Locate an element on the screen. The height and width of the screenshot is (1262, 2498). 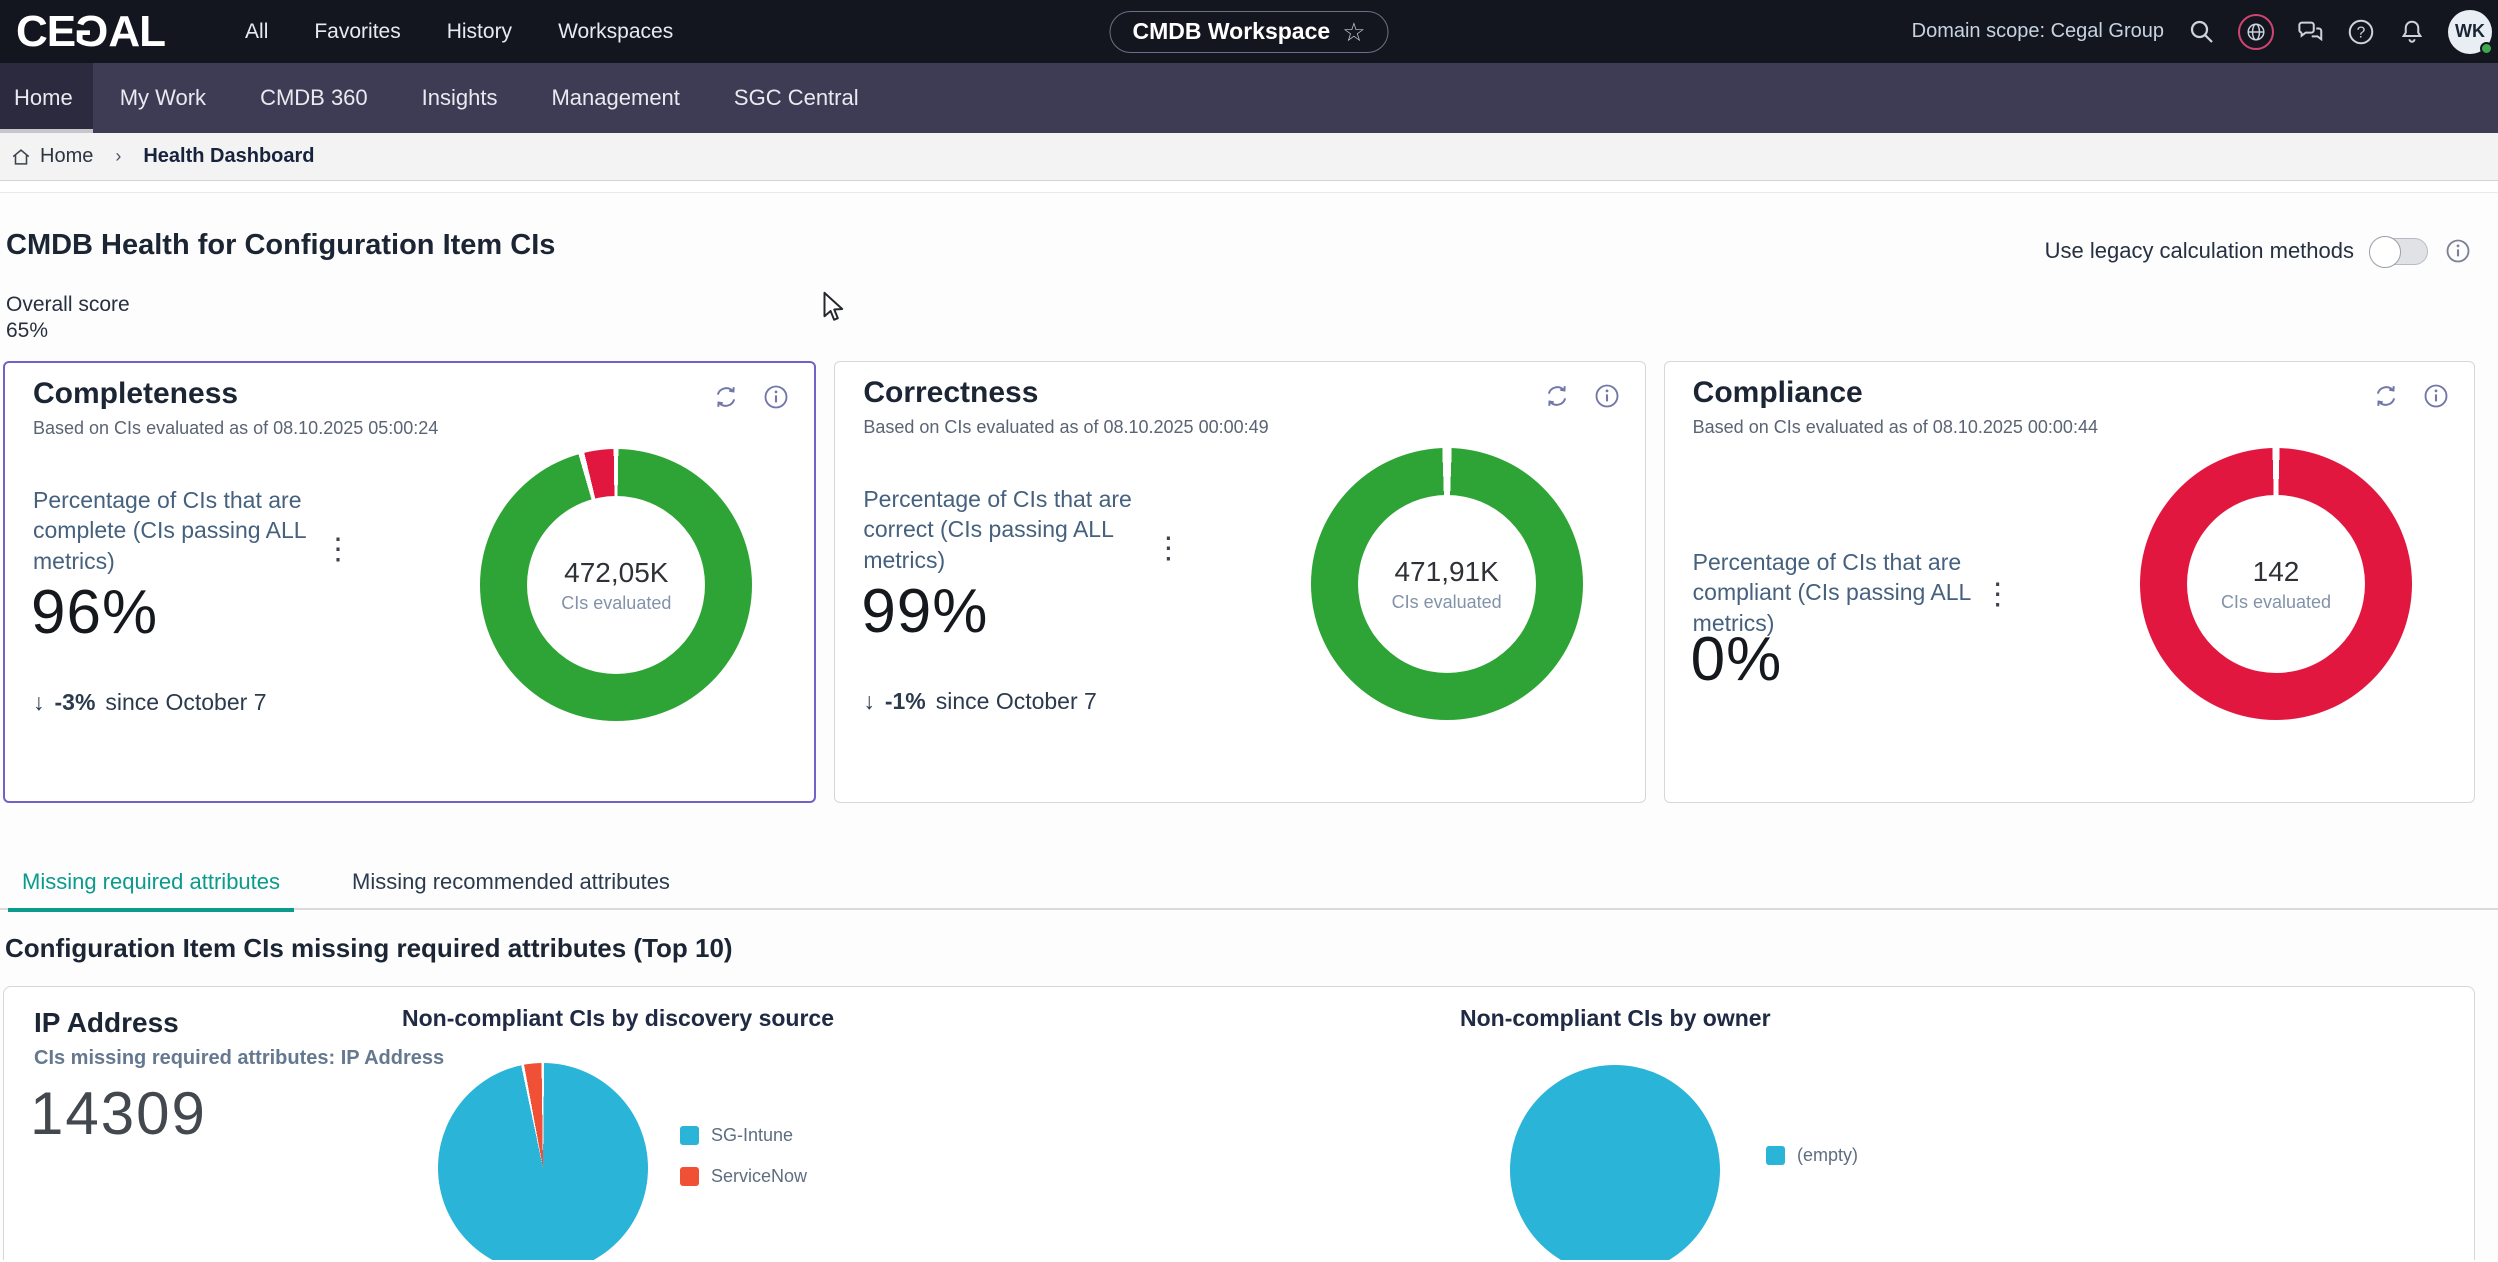
home-icon is located at coordinates (21, 157).